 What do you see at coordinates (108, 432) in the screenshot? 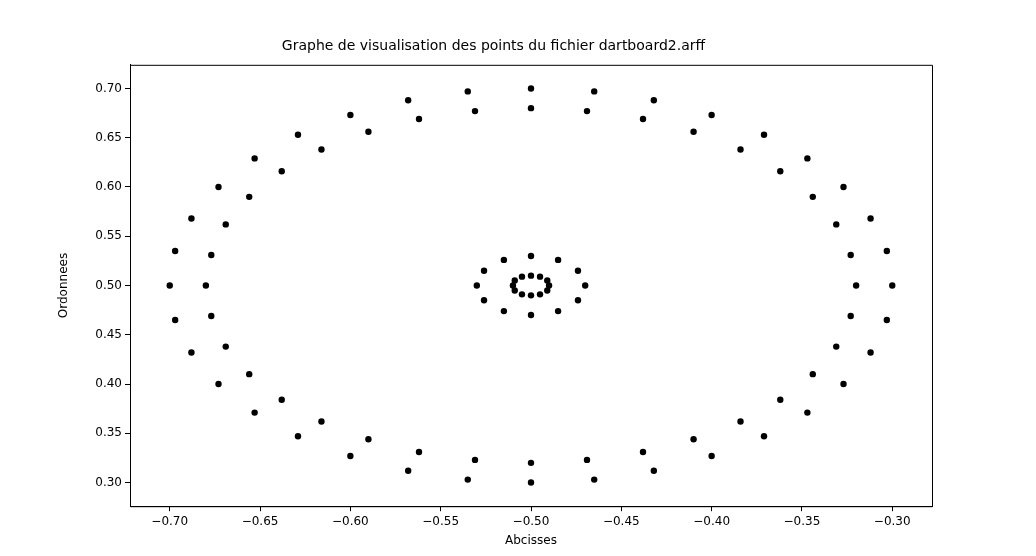
I see `y-tick-label: 0.35` at bounding box center [108, 432].